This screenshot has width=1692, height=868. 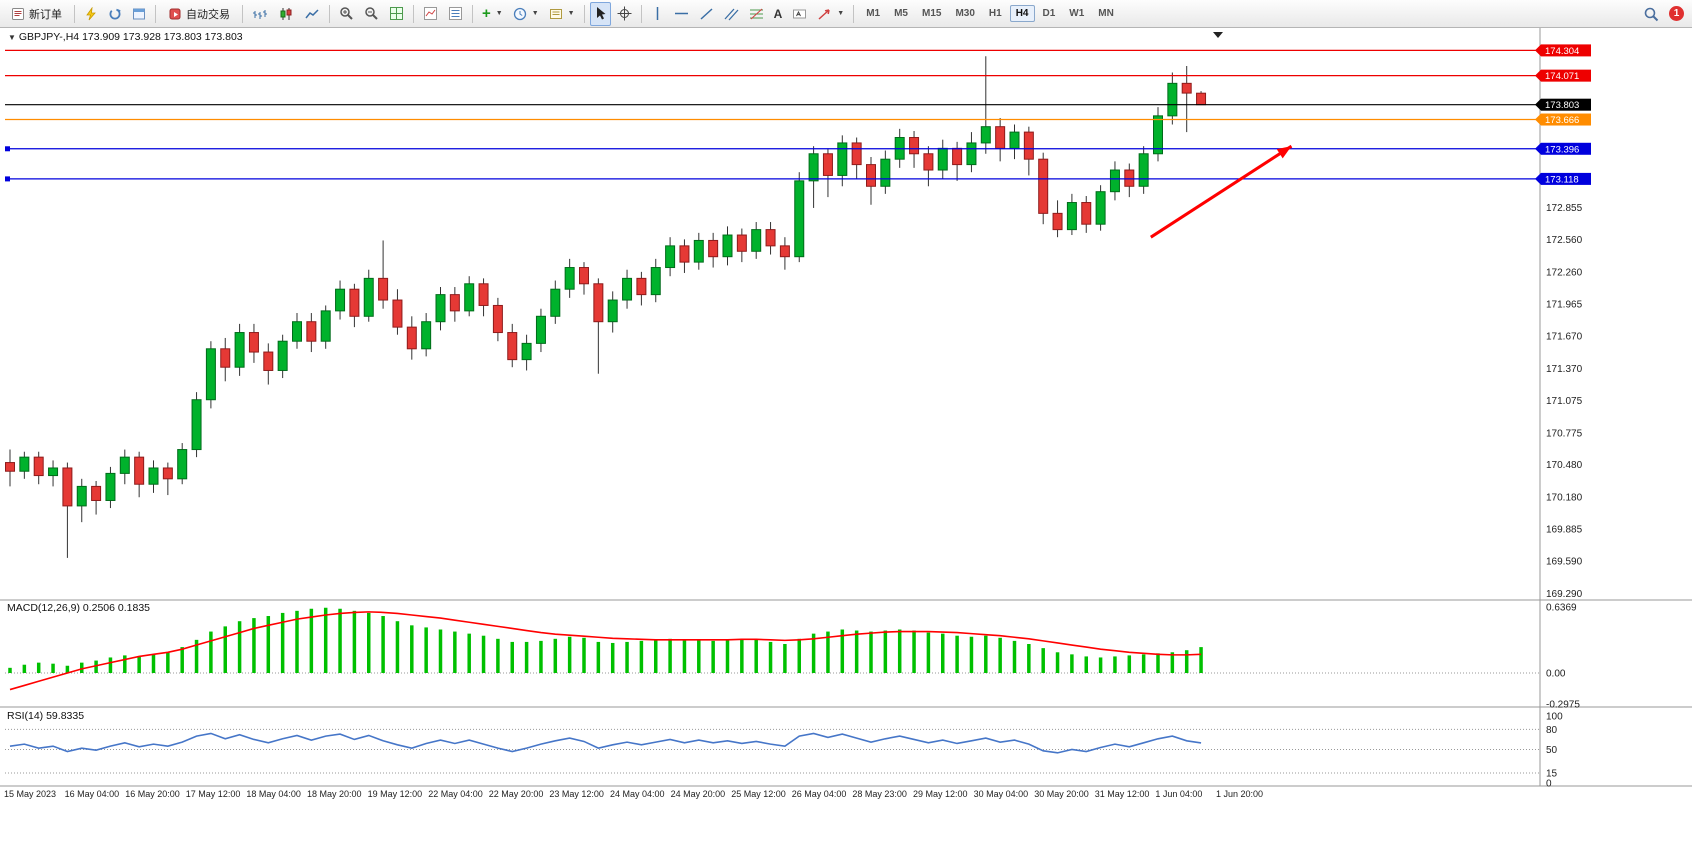 What do you see at coordinates (1221, 191) in the screenshot?
I see `trend-arrow-annotation` at bounding box center [1221, 191].